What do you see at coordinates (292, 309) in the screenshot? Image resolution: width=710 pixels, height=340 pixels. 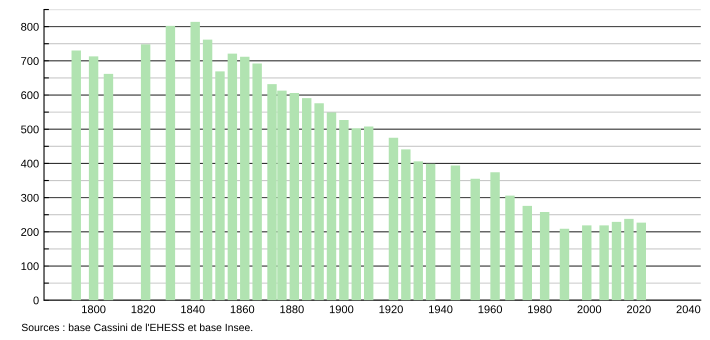 I see `x-tick-label: 1880` at bounding box center [292, 309].